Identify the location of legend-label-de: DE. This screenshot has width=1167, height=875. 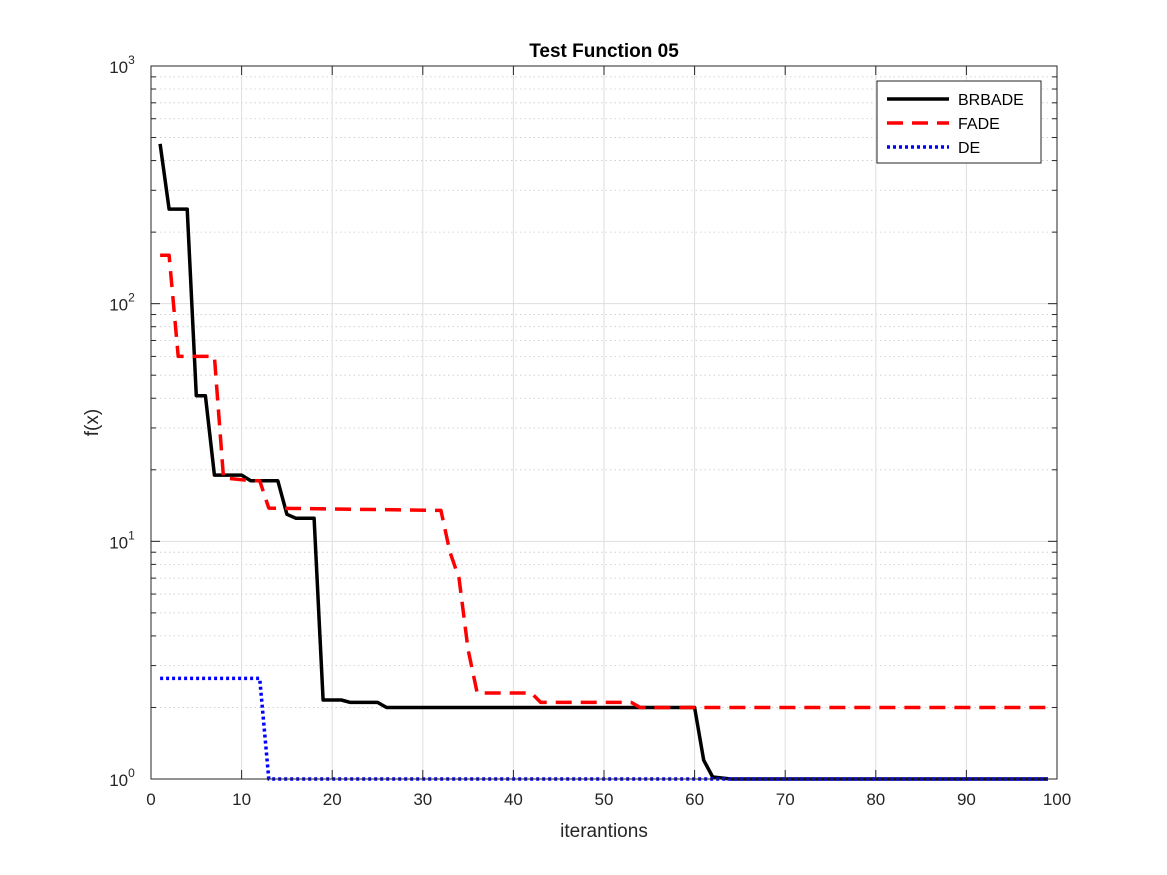
(969, 148).